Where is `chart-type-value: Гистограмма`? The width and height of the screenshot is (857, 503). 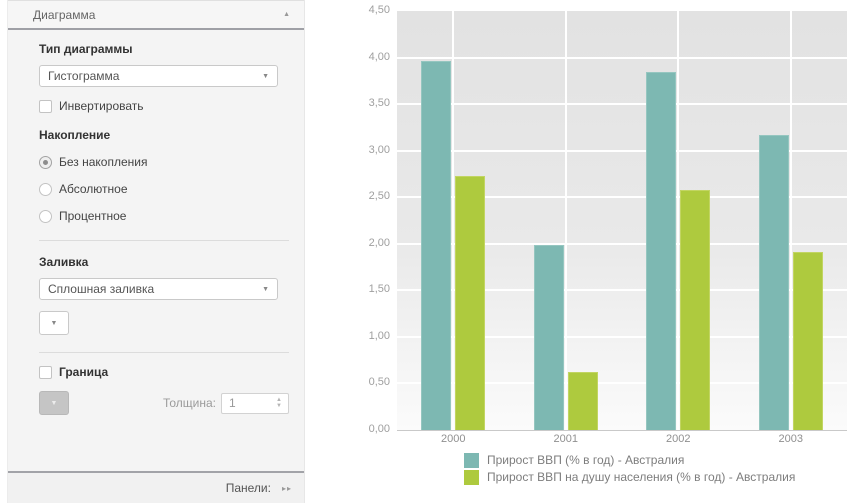 chart-type-value: Гистограмма is located at coordinates (84, 76).